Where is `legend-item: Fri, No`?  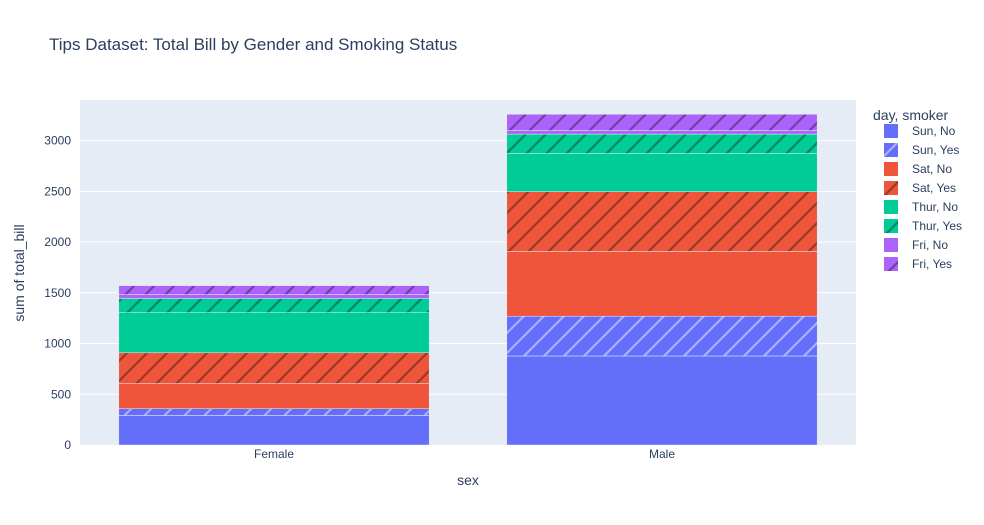 legend-item: Fri, No is located at coordinates (916, 245).